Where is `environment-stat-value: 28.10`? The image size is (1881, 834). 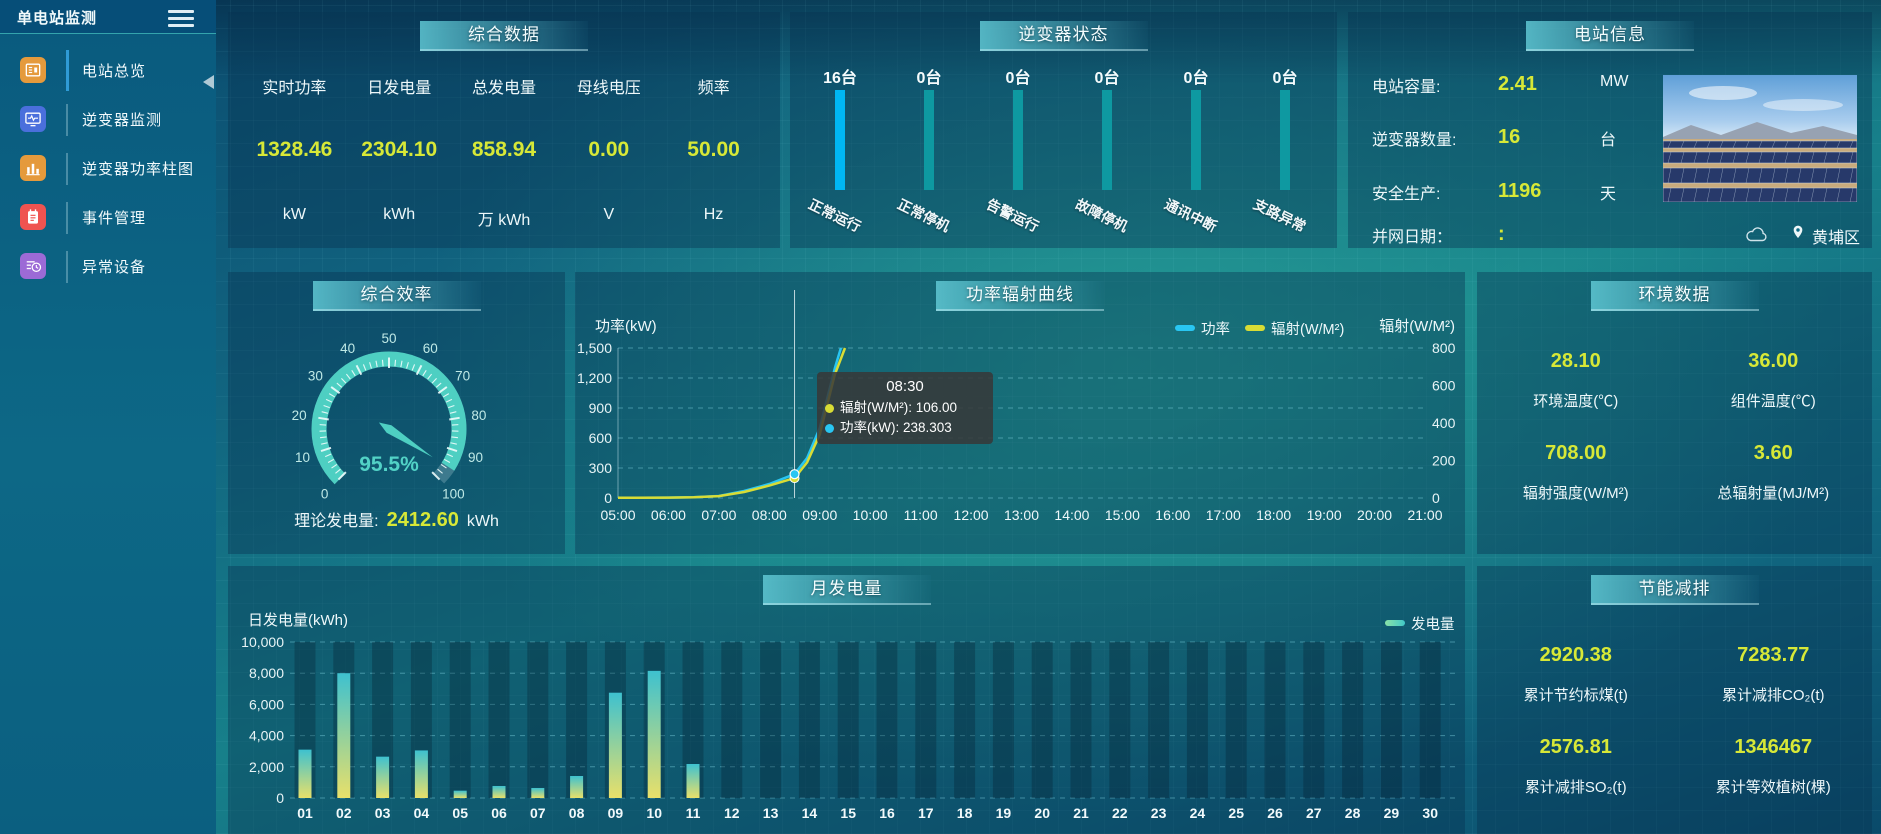 environment-stat-value: 28.10 is located at coordinates (1575, 361).